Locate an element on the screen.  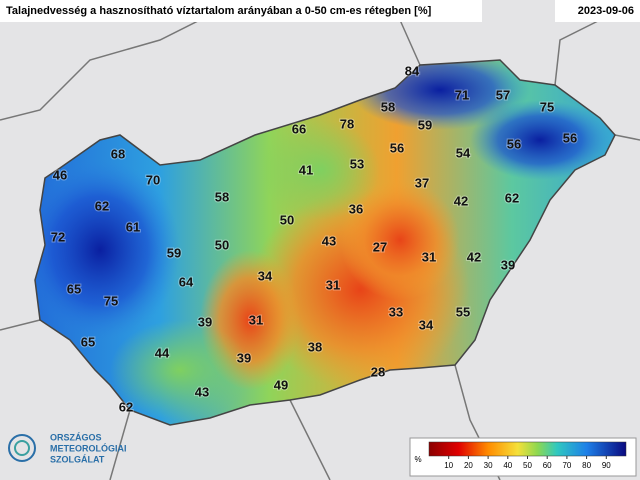
colorbar-tick-label: 90 is located at coordinates (606, 465).